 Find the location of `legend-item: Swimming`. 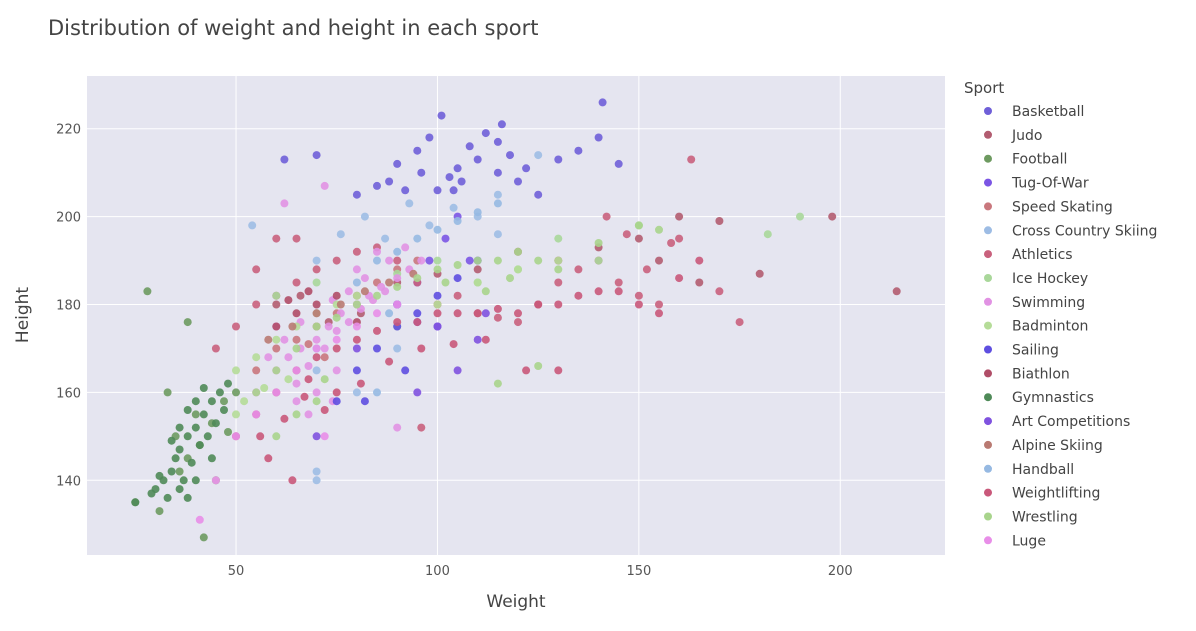

legend-item: Swimming is located at coordinates (1034, 303).